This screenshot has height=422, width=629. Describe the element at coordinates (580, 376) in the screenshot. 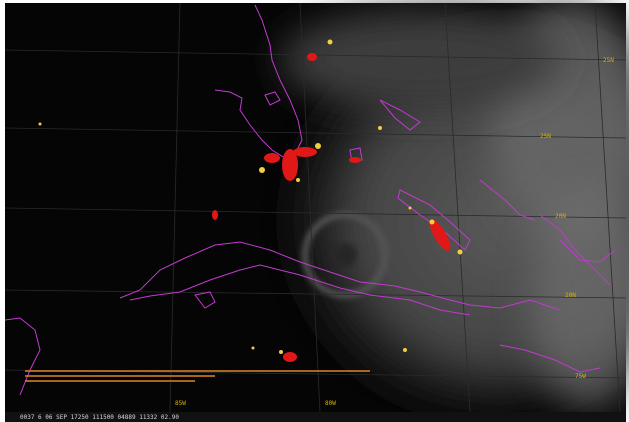

I see `grid-label: 75W` at that location.